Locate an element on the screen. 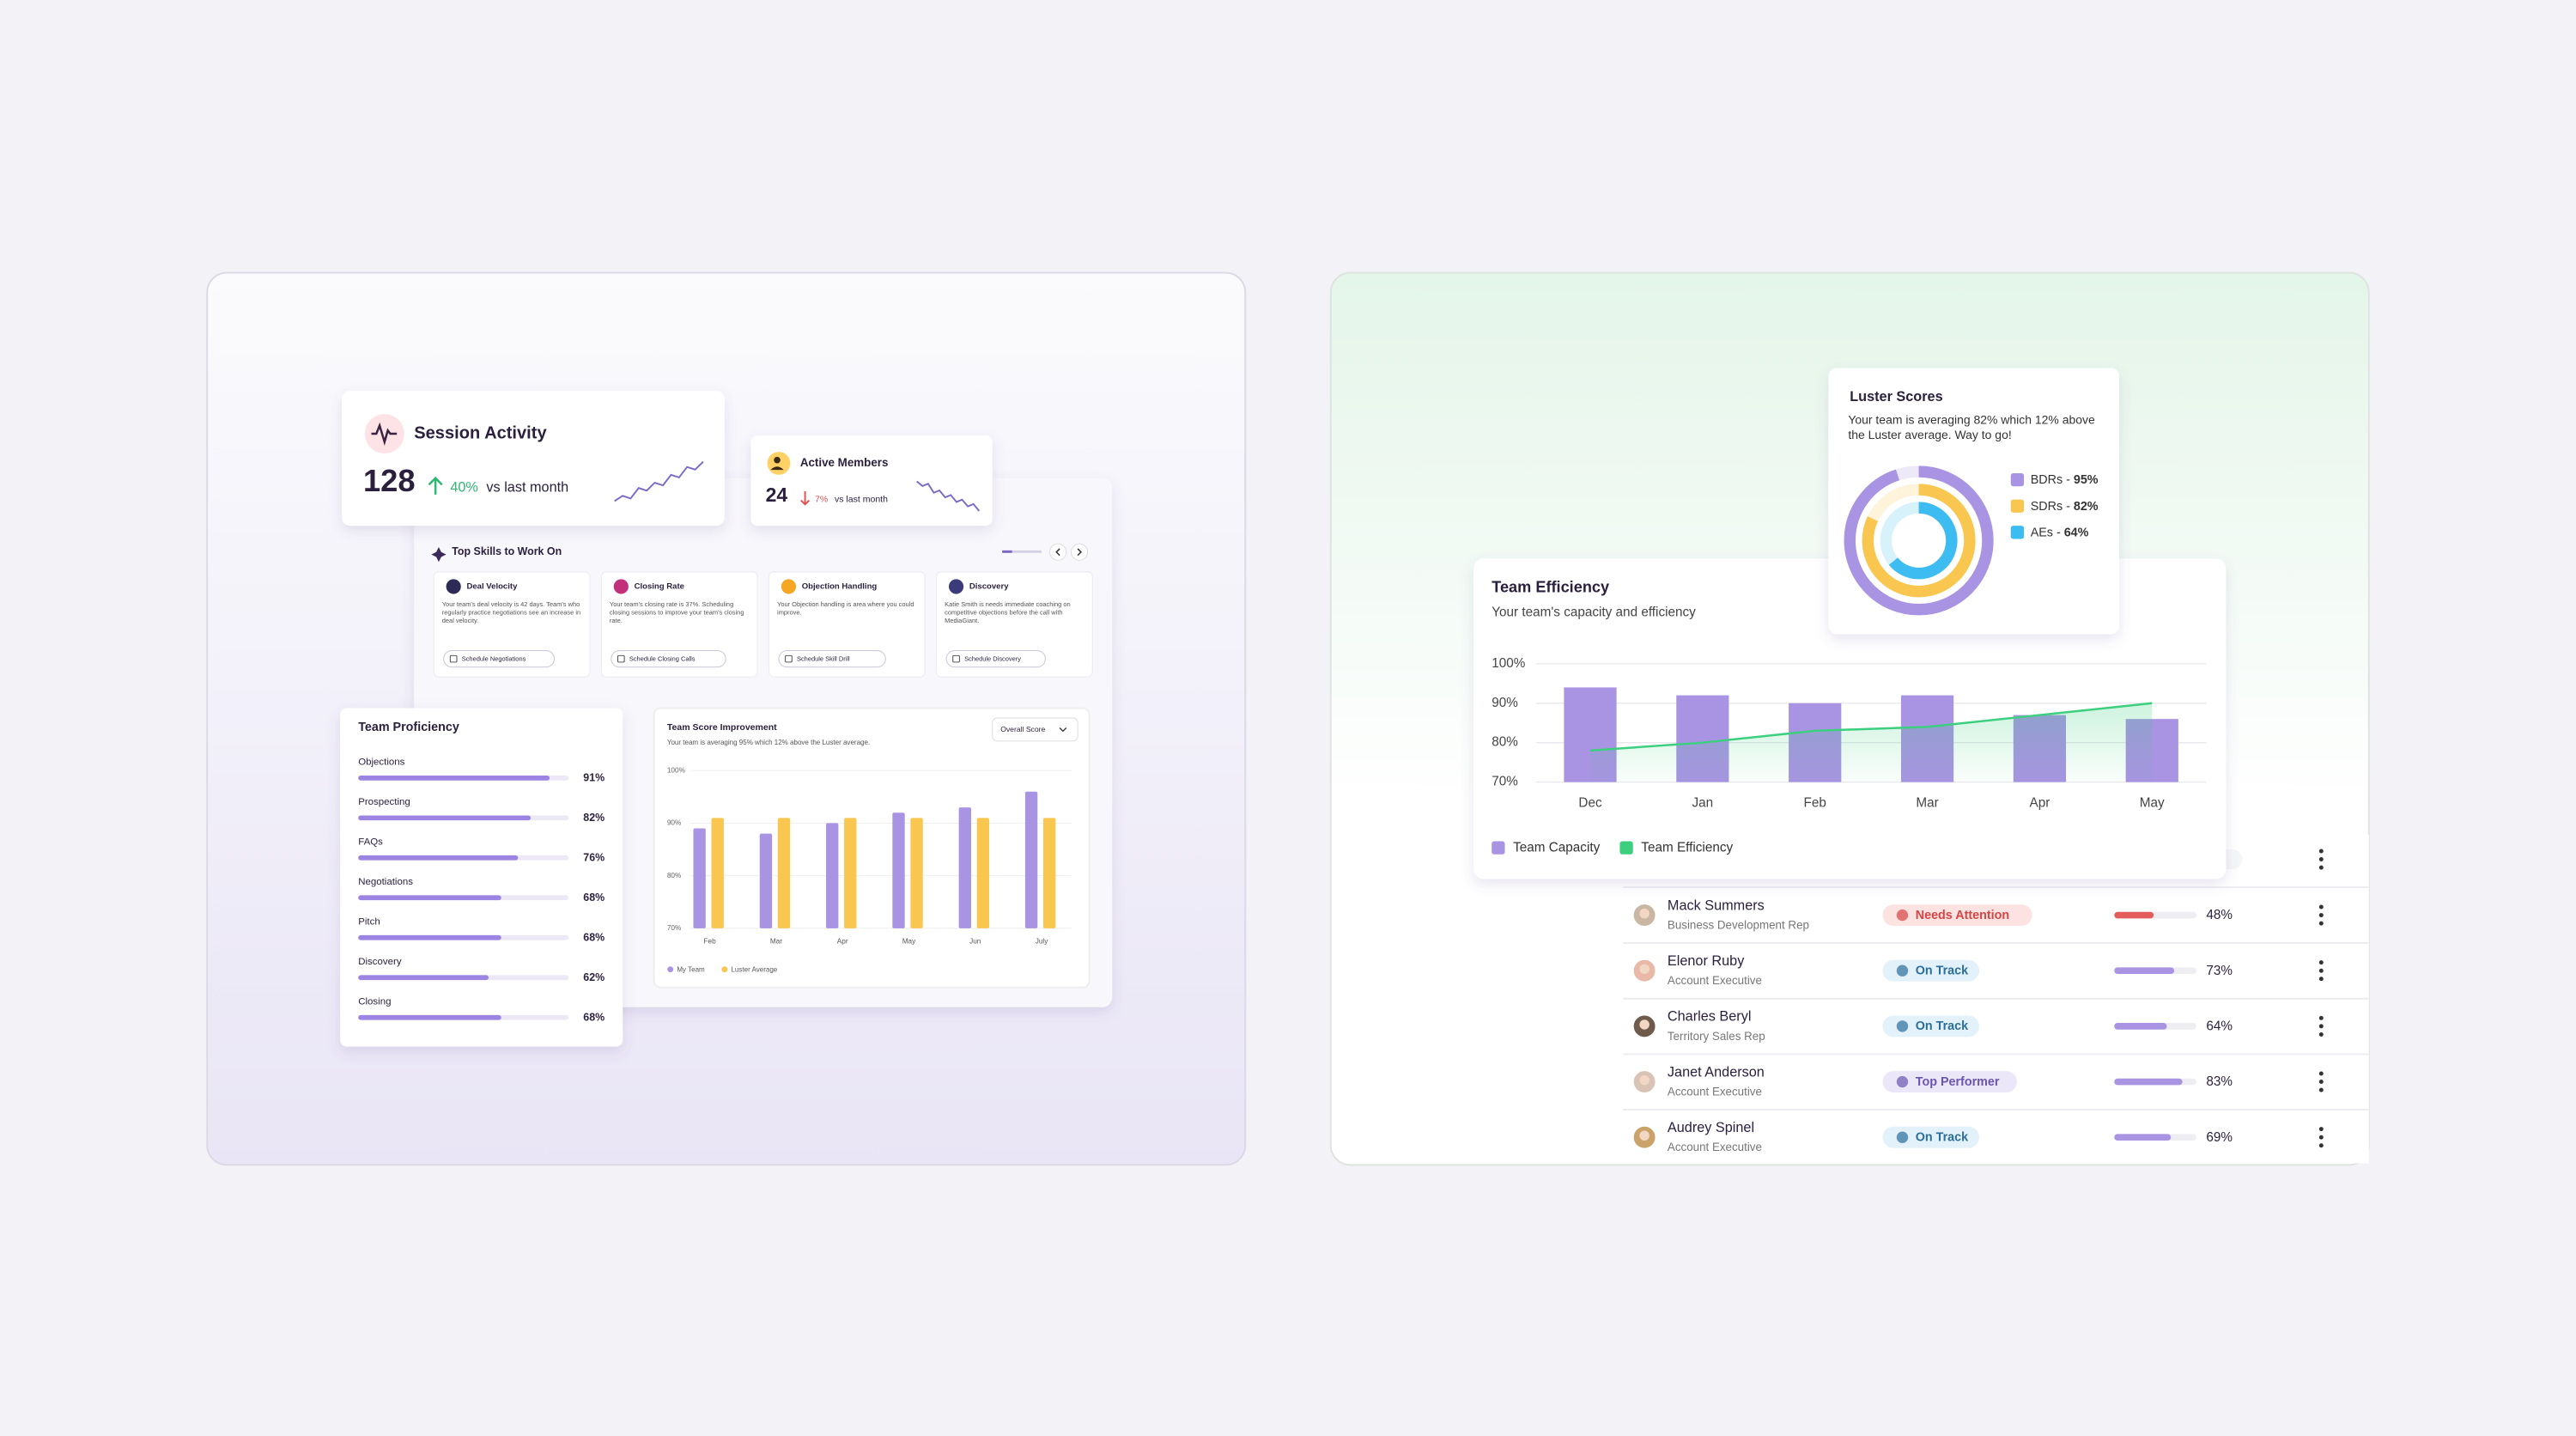  card-title: Team Efficiency is located at coordinates (1550, 587).